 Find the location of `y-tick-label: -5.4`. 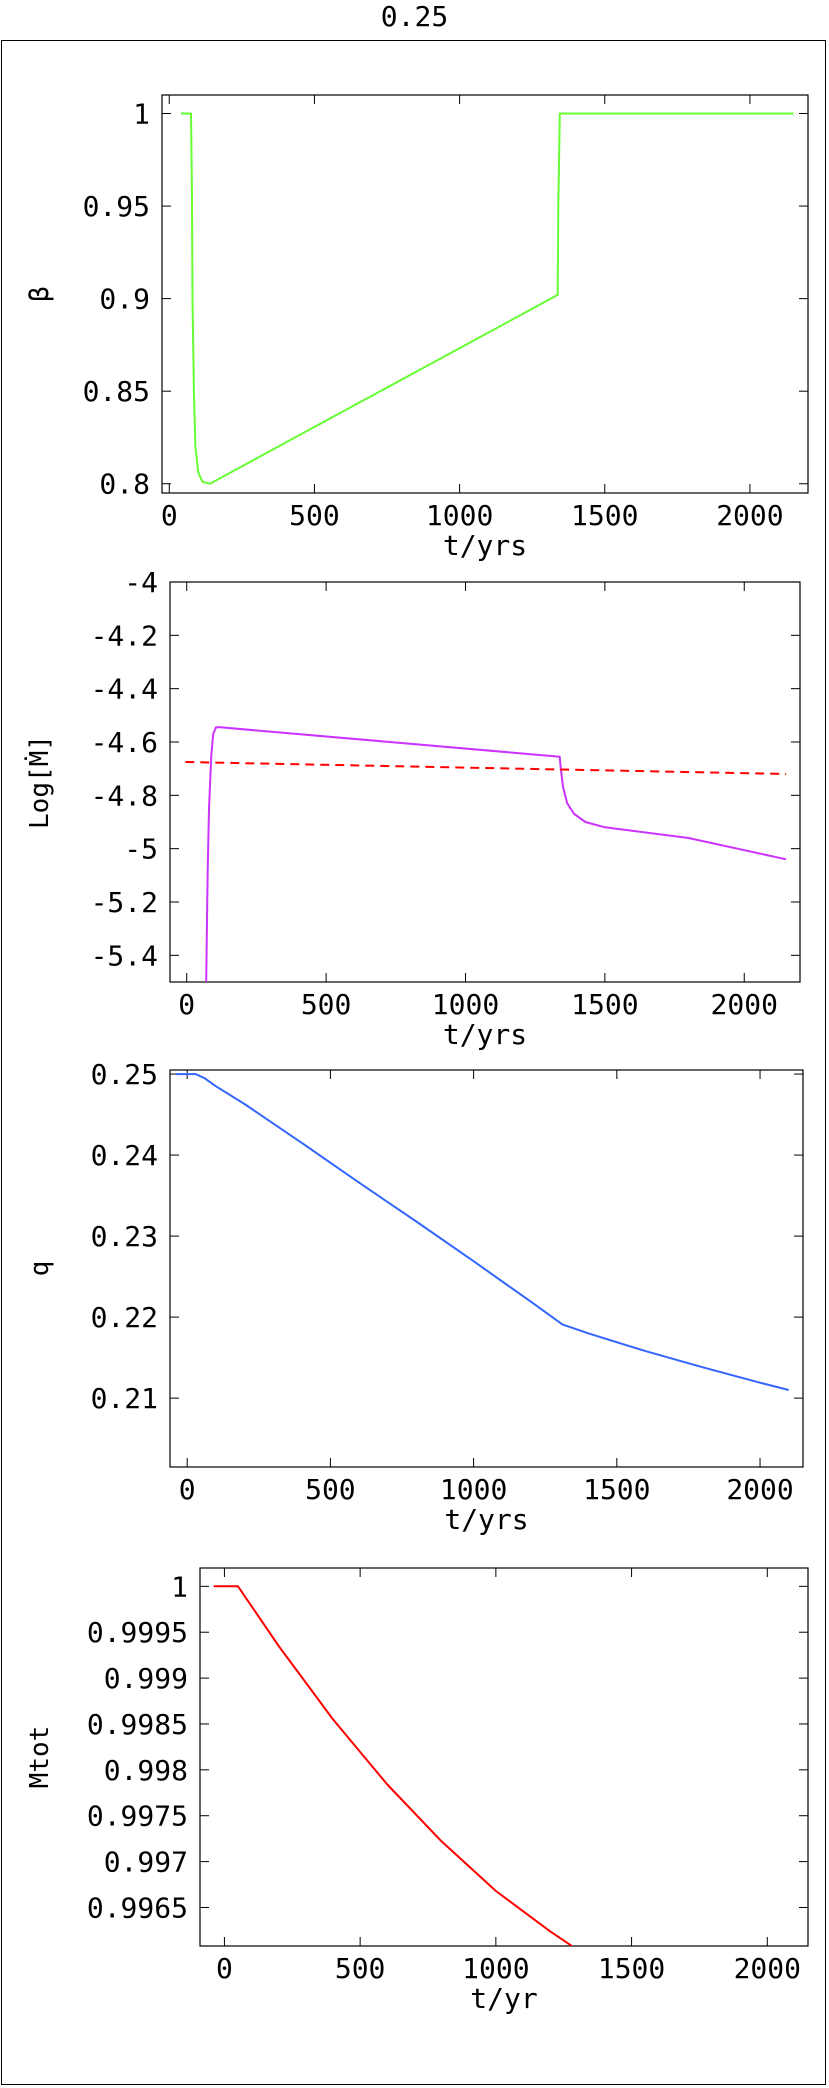

y-tick-label: -5.4 is located at coordinates (124, 955).